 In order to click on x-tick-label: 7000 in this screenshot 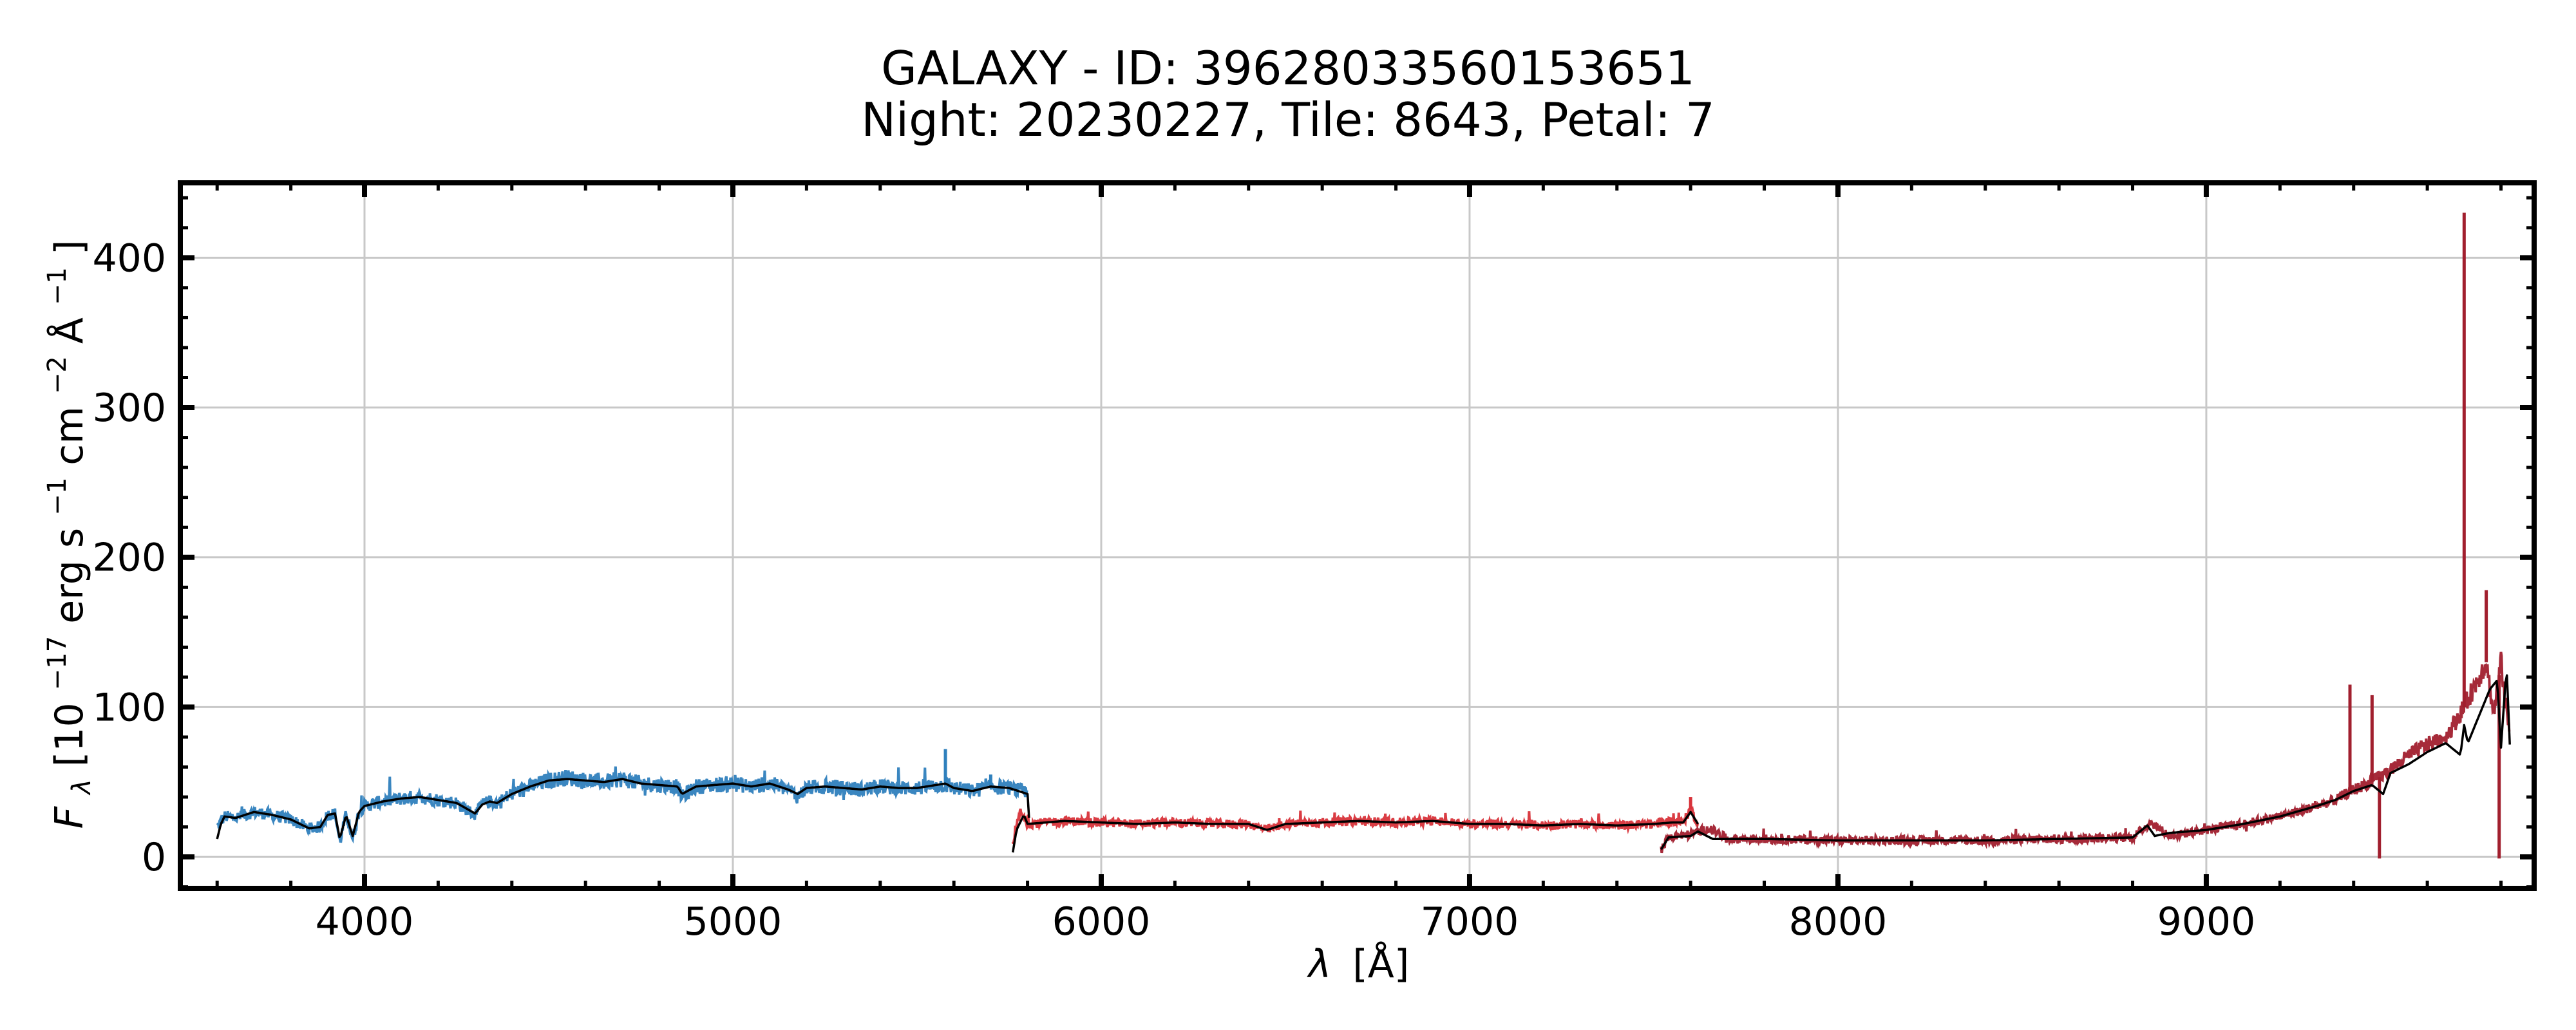, I will do `click(1470, 921)`.